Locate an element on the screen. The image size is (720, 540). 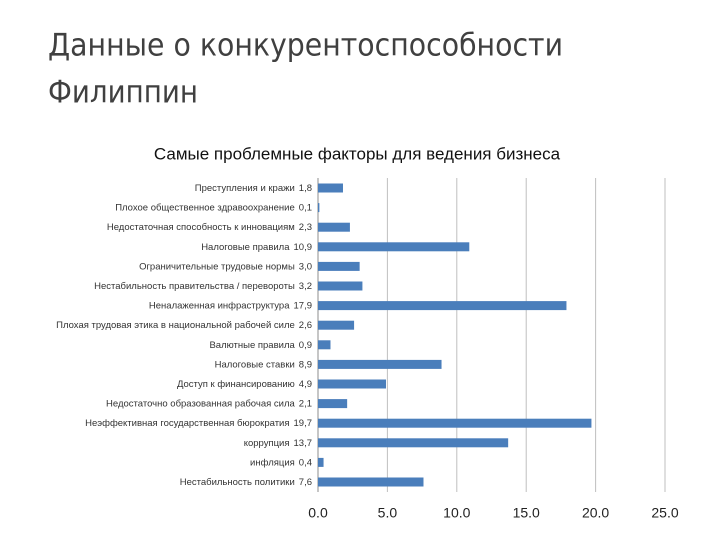
category-name: Недостаточная способность к инновациям is located at coordinates (201, 227).